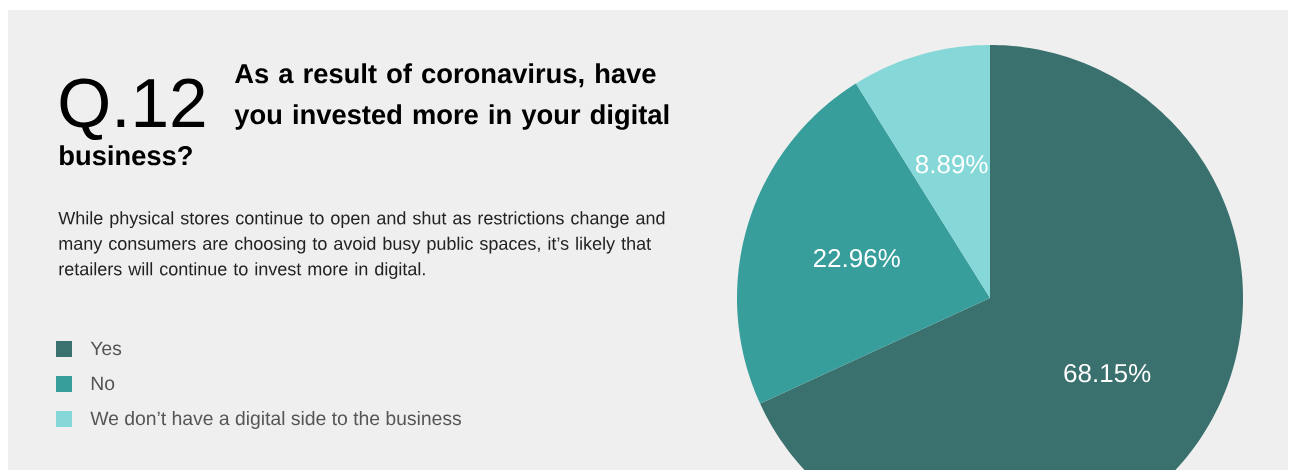 This screenshot has height=470, width=1290. I want to click on data-label: 8.89%, so click(951, 164).